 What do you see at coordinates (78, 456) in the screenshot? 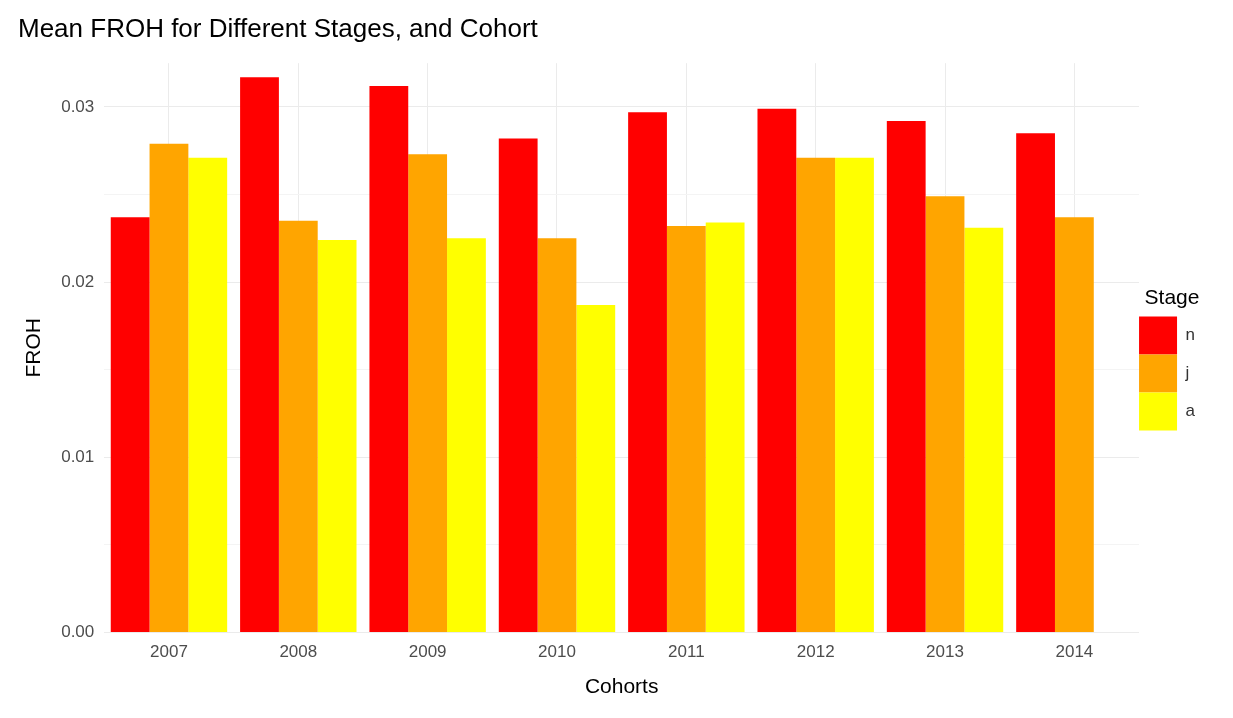
I see `y-tick-label: 0.01` at bounding box center [78, 456].